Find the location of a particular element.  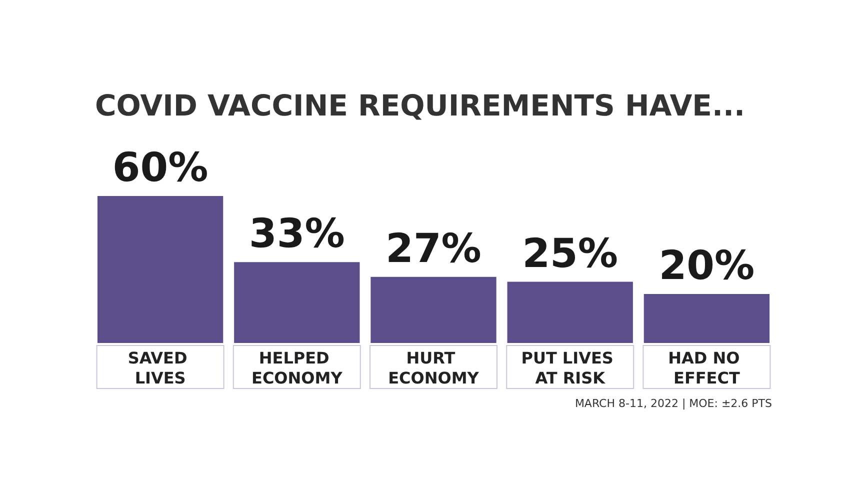

x-tick-label: HELPED ECONOMY is located at coordinates (297, 368).